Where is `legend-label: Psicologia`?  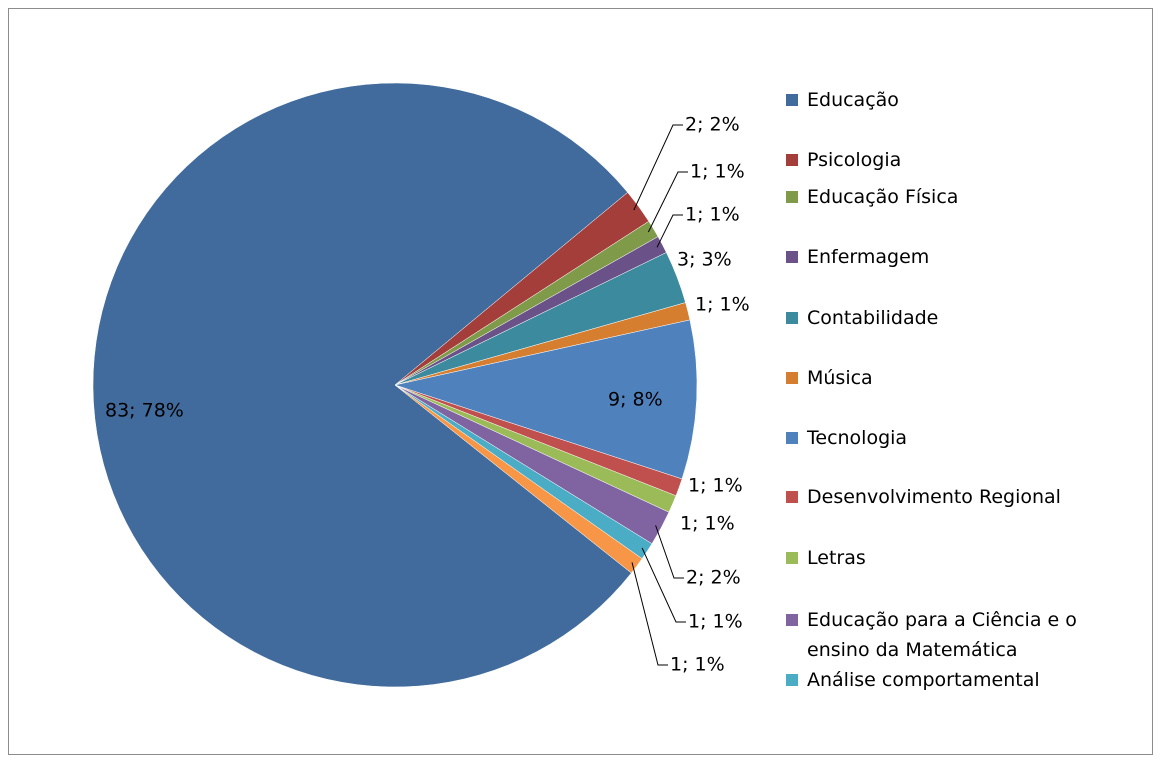 legend-label: Psicologia is located at coordinates (854, 160).